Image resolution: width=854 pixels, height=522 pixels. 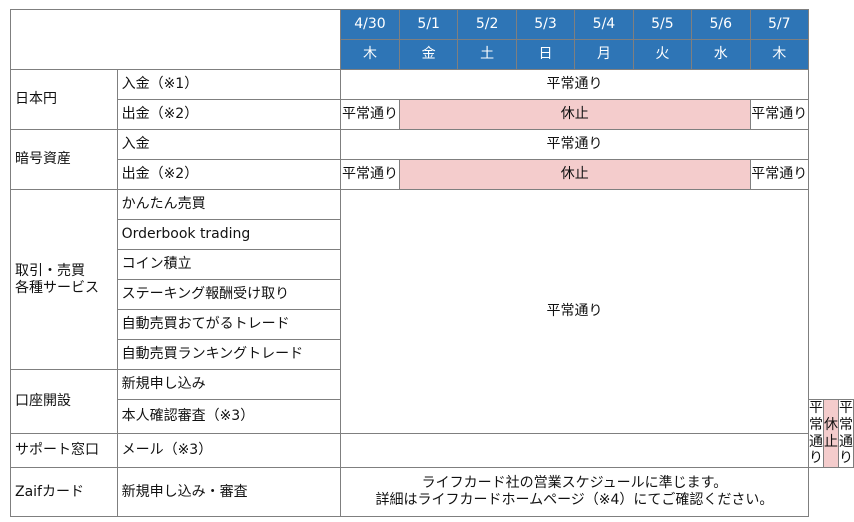 I want to click on item-support-email: メール（※3）, so click(x=228, y=451).